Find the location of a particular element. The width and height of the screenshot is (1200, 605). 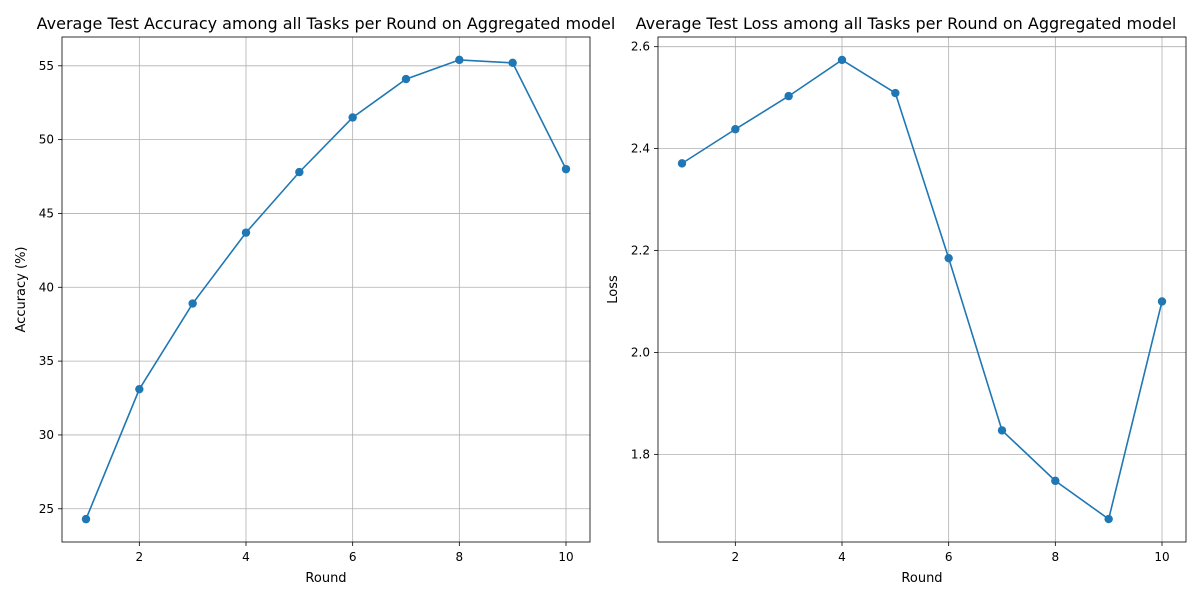

chart1-x-tick-label-4: 10 is located at coordinates (565, 557).